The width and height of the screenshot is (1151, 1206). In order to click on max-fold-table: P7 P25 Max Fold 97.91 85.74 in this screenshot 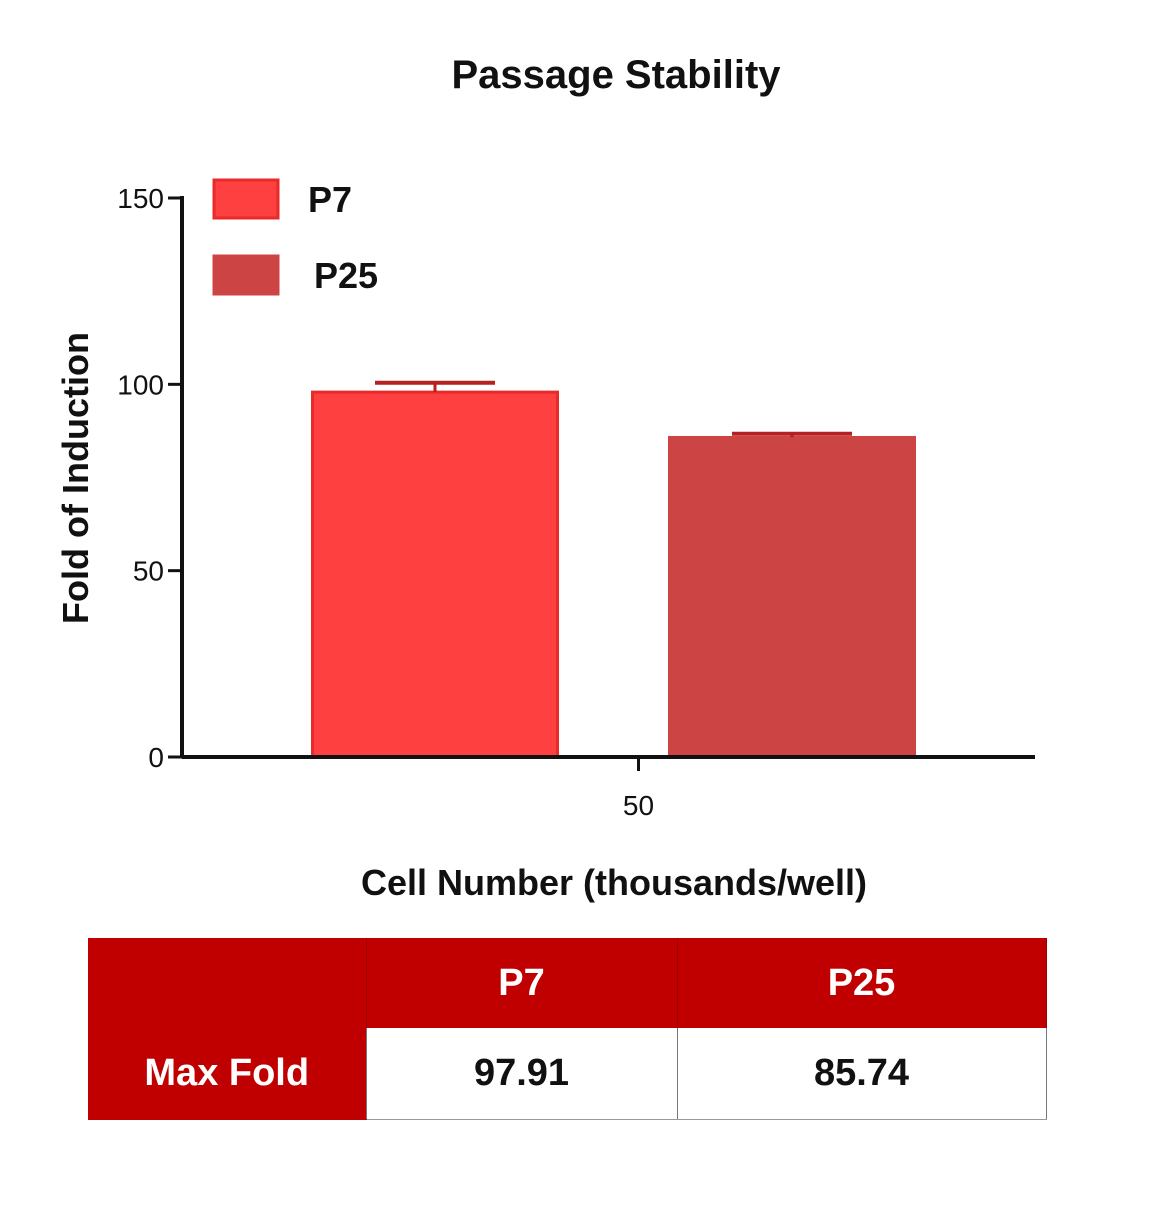, I will do `click(567, 1029)`.